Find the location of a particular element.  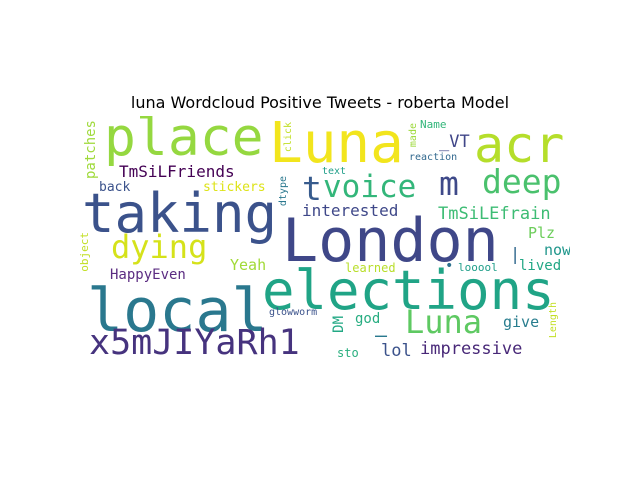

word-voice: voice is located at coordinates (370, 187).